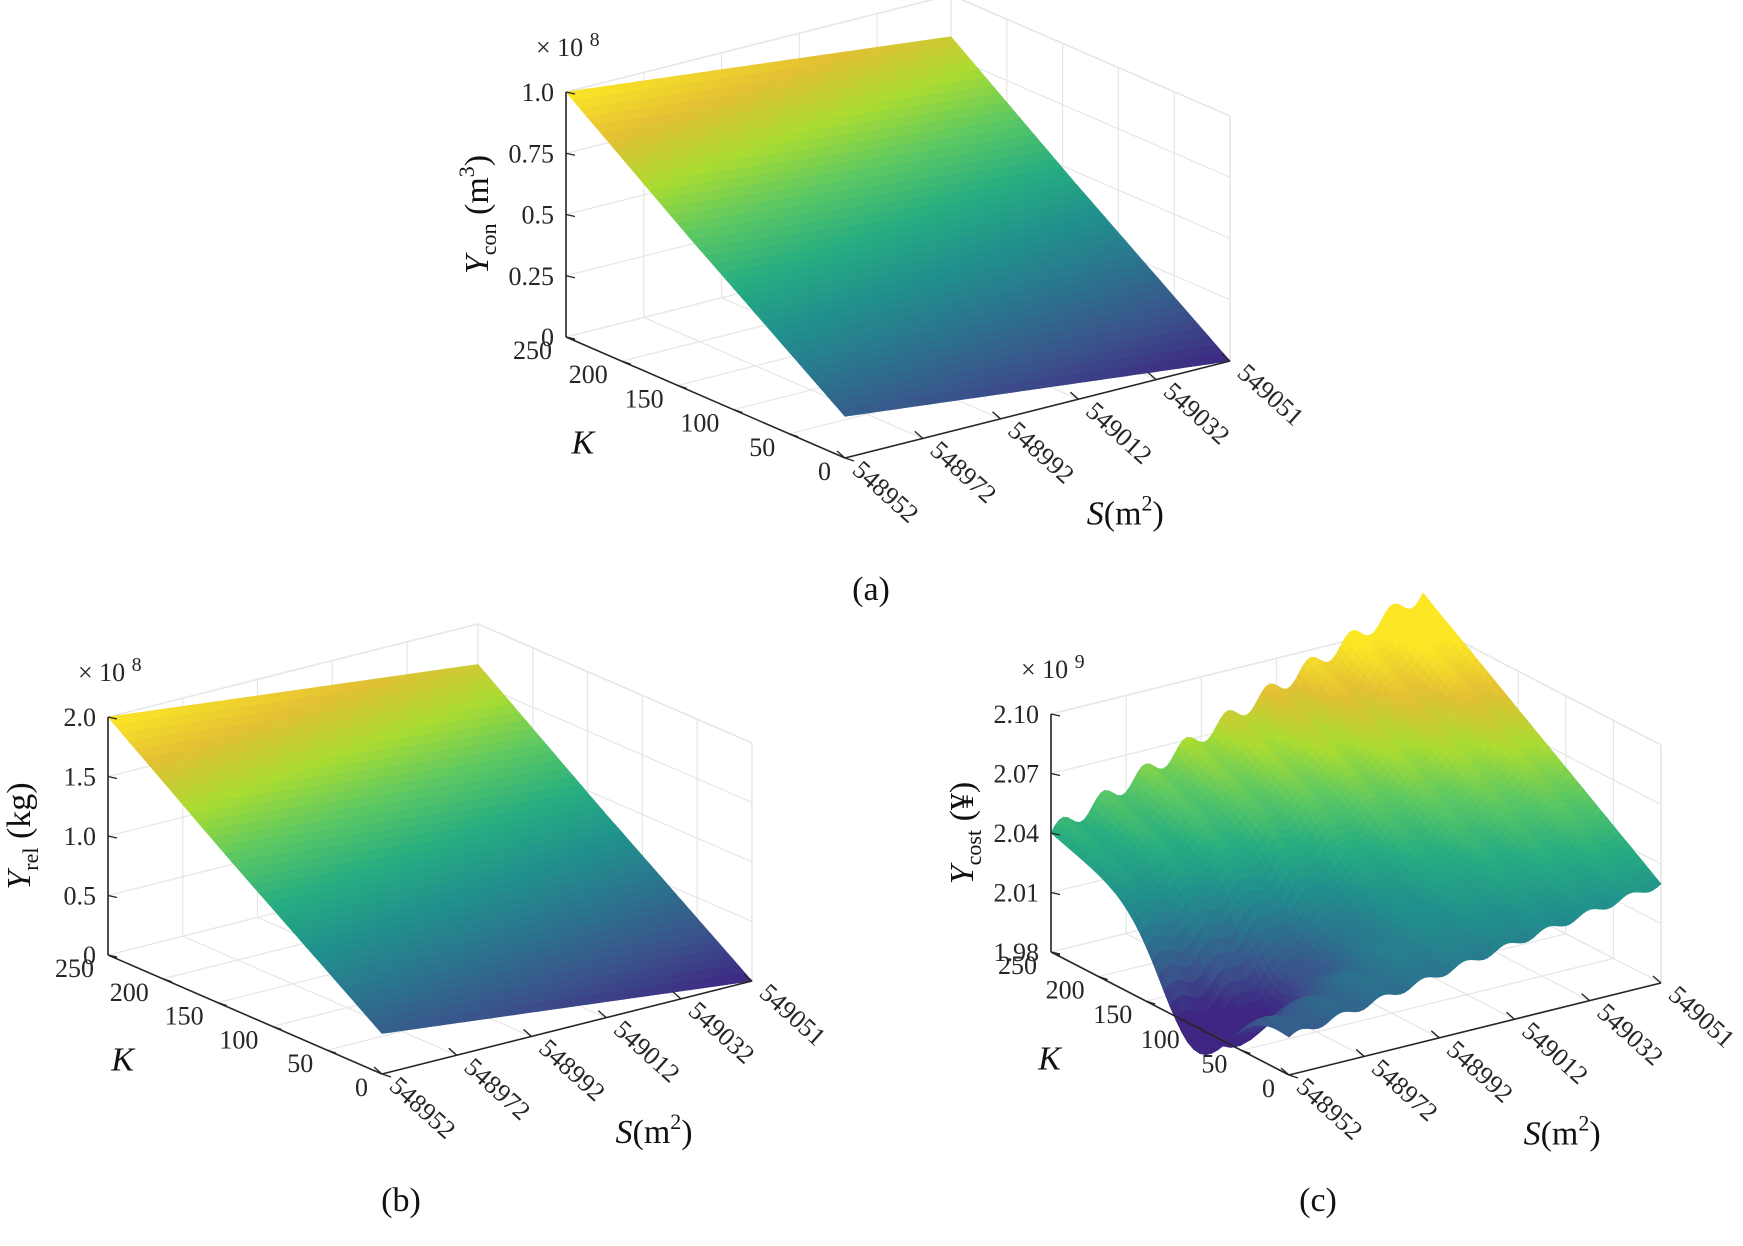 The width and height of the screenshot is (1743, 1246). Describe the element at coordinates (538, 92) in the screenshot. I see `z-tick-label: 1.0` at that location.